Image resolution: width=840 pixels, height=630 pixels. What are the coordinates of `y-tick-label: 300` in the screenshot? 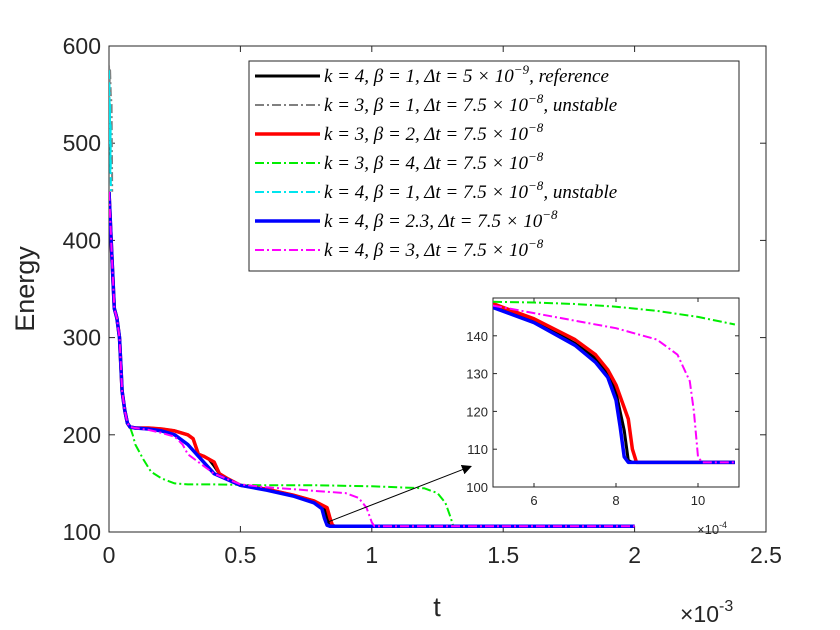 It's located at (82, 338).